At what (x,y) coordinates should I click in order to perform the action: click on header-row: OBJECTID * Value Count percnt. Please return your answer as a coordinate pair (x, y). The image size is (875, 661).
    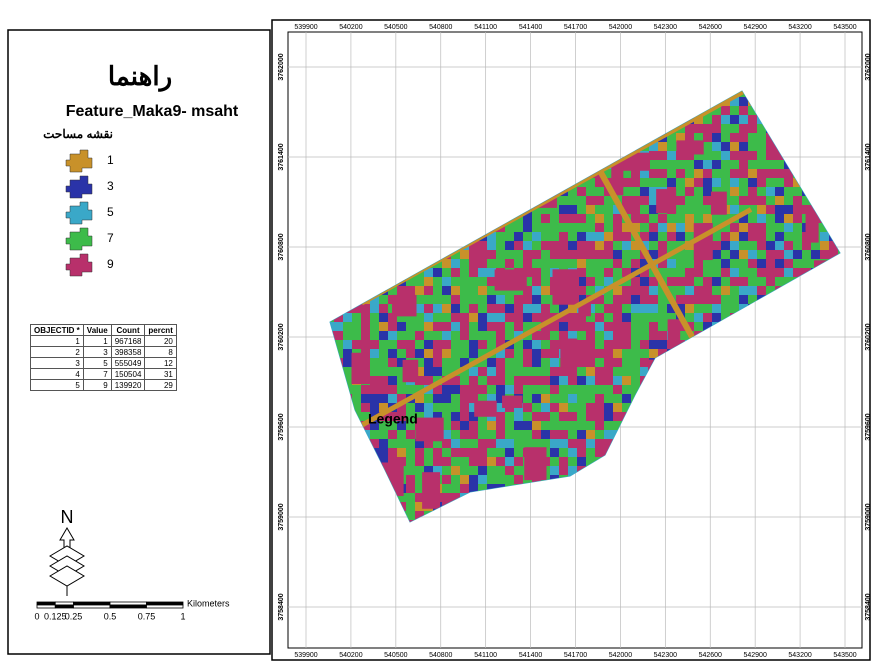
    Looking at the image, I should click on (103, 330).